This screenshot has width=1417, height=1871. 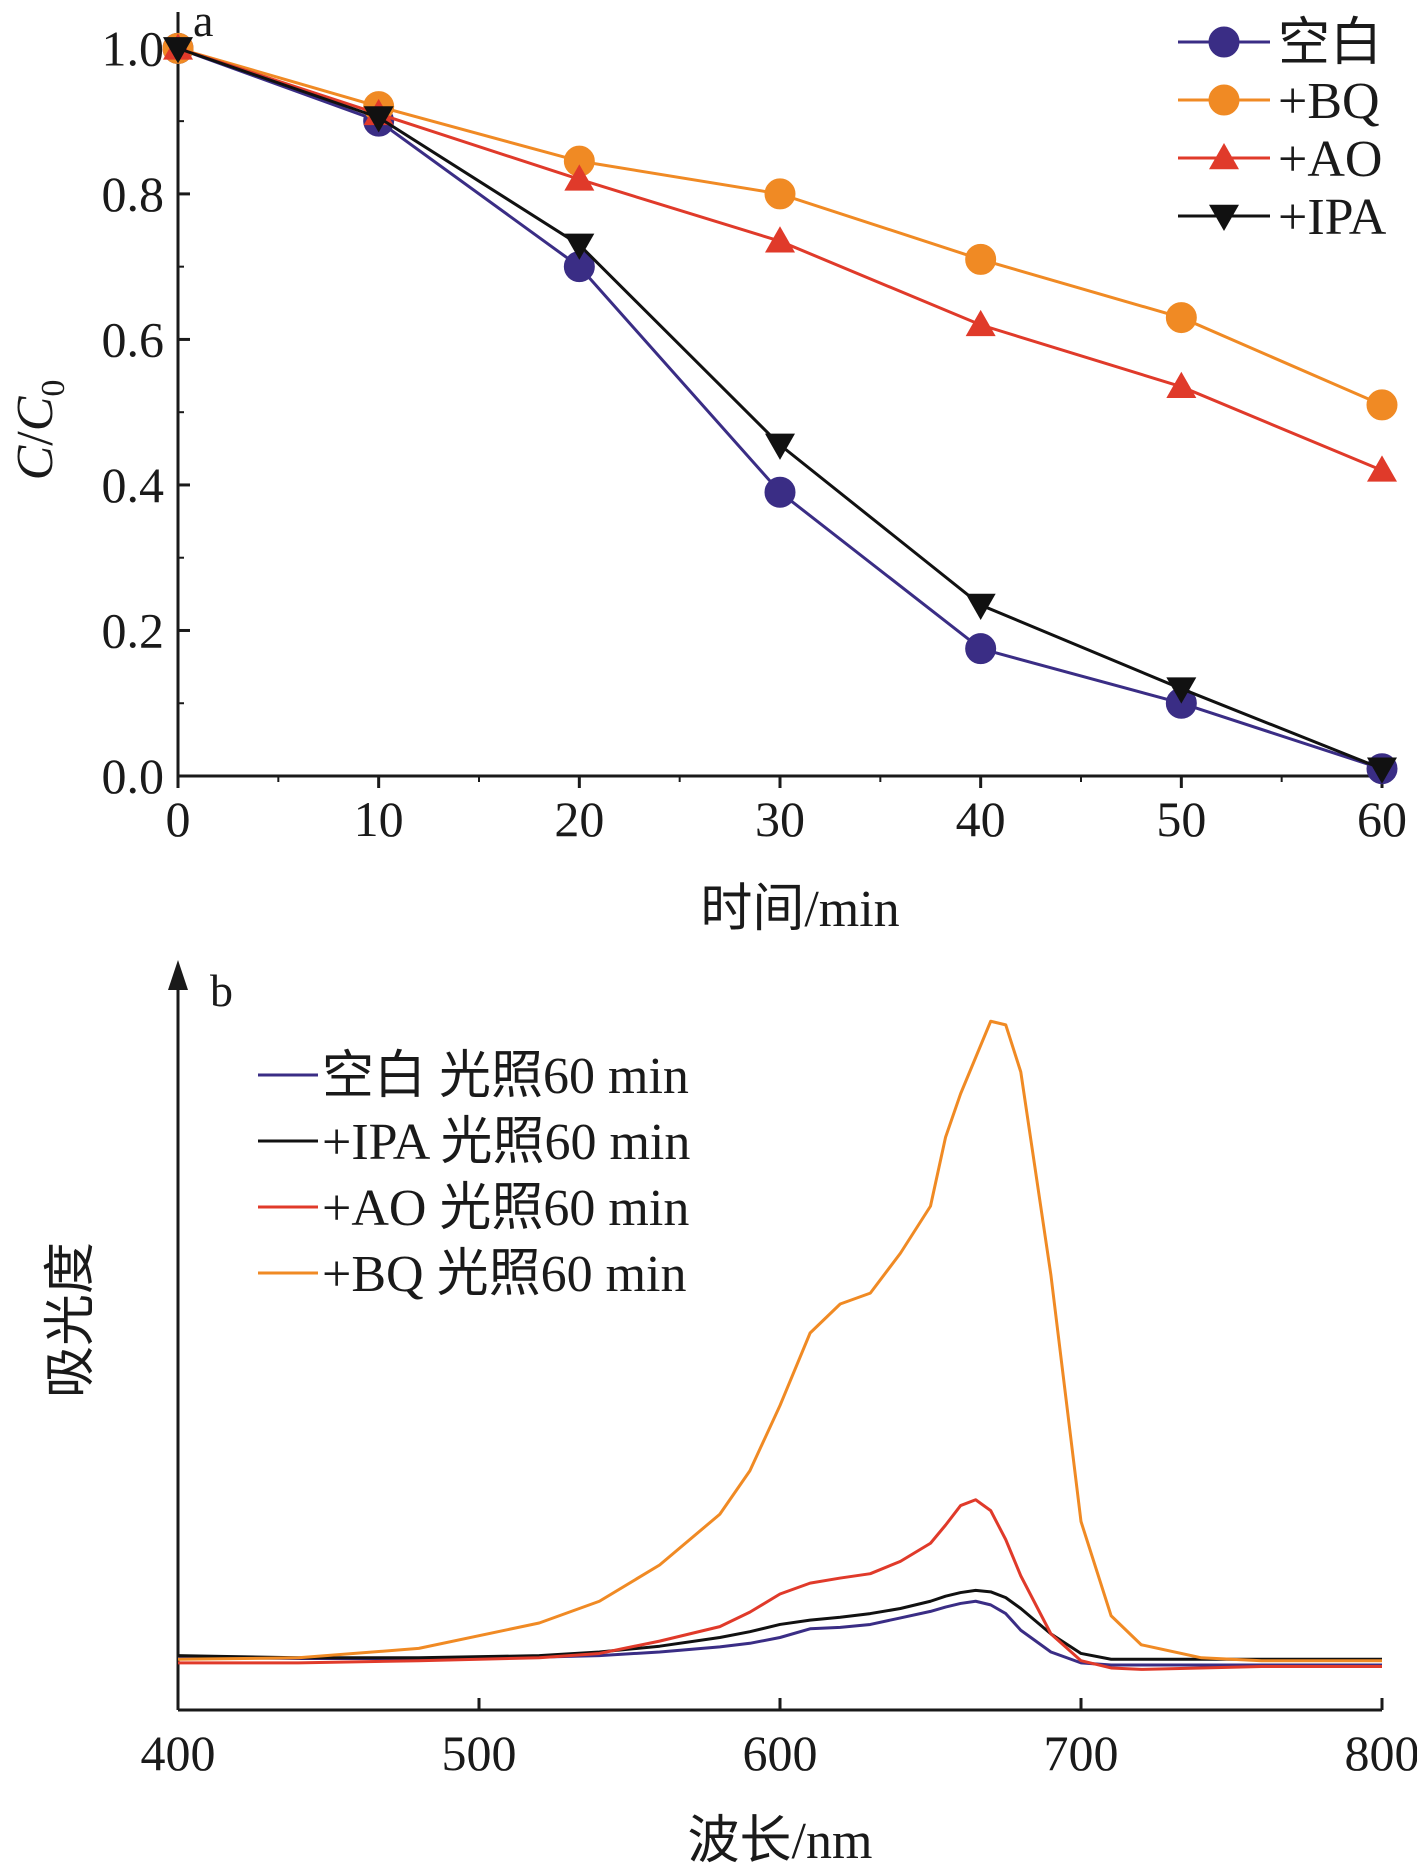 I want to click on panel-a-y-label-base: C, so click(x=35, y=413).